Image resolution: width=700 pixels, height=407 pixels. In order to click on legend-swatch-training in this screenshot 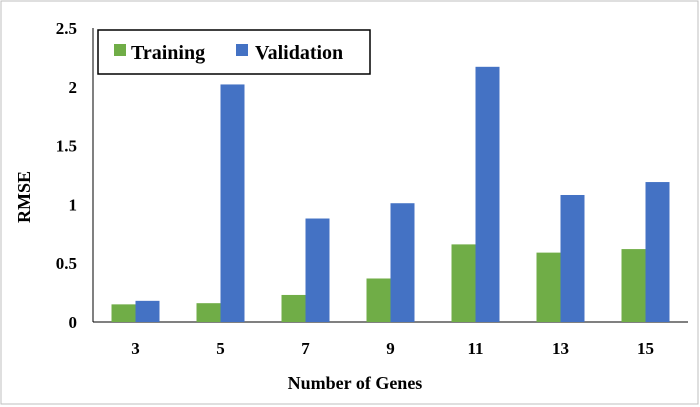, I will do `click(120, 50)`.